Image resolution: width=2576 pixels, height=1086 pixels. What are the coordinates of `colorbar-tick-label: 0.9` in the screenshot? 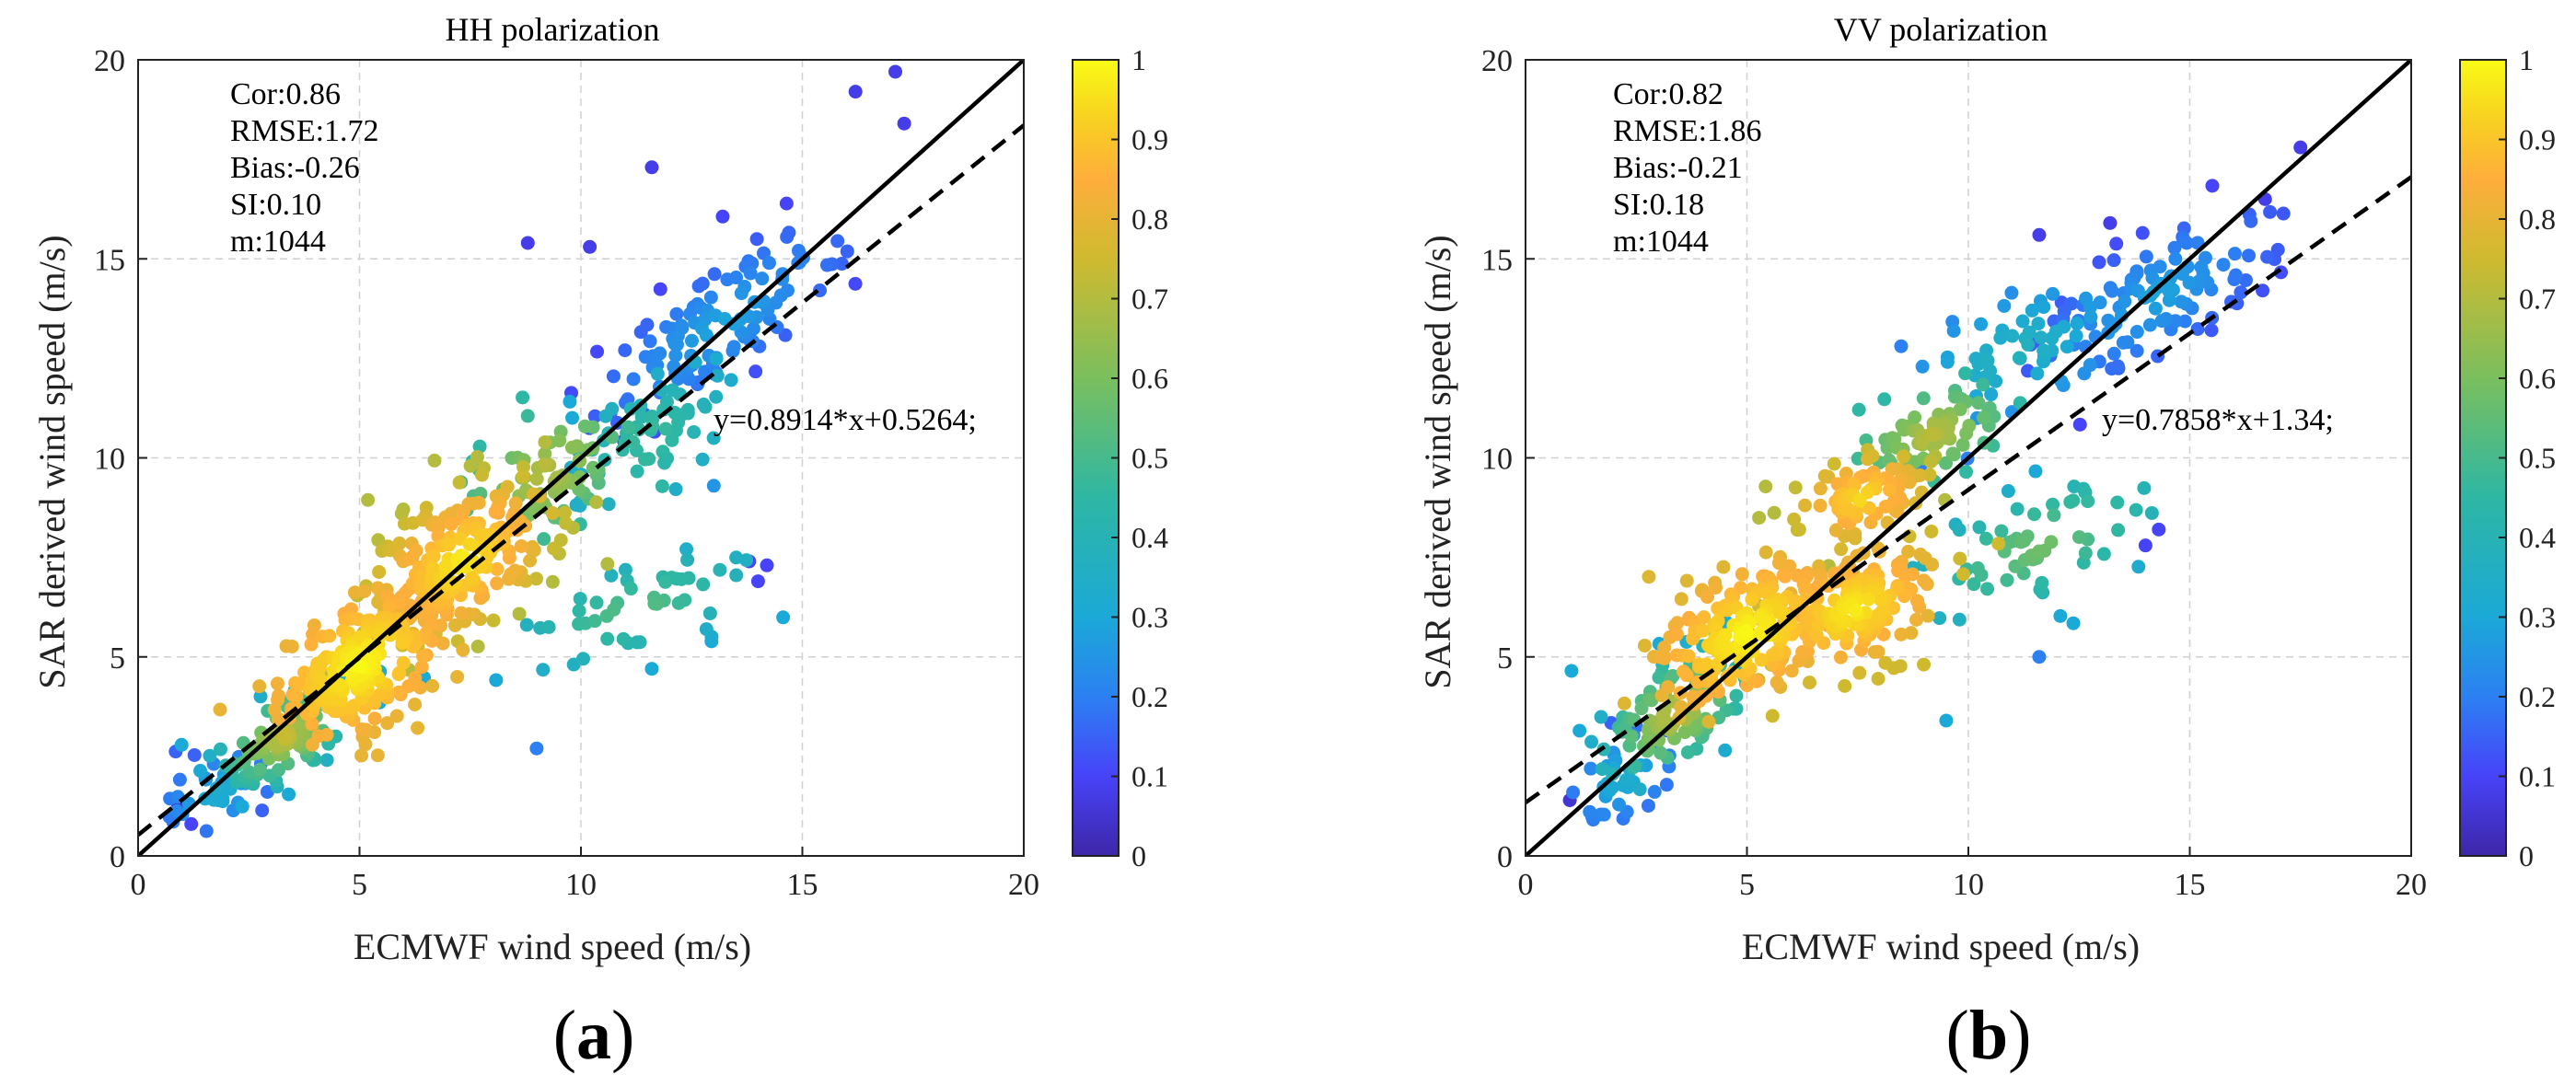 It's located at (1149, 139).